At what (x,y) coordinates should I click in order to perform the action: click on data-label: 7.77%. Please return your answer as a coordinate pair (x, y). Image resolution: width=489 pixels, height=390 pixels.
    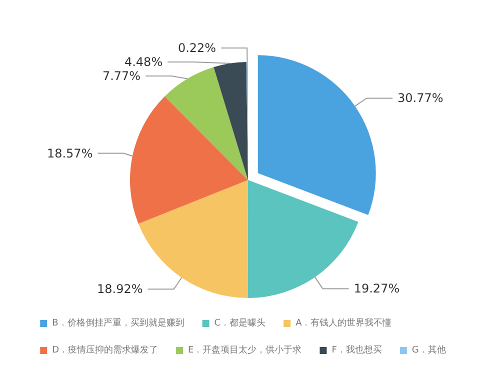
    Looking at the image, I should click on (121, 76).